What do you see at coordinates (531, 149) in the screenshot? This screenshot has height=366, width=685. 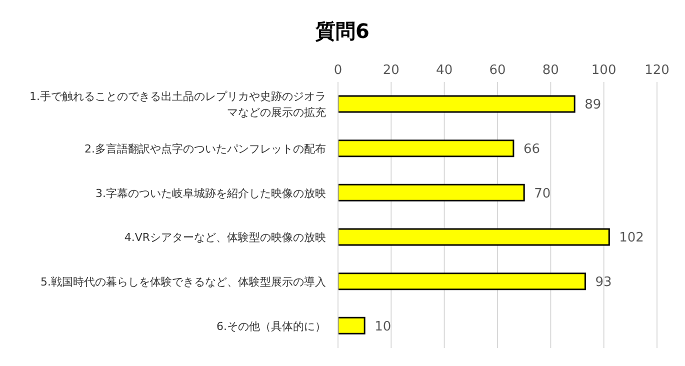 I see `data-label: 66` at bounding box center [531, 149].